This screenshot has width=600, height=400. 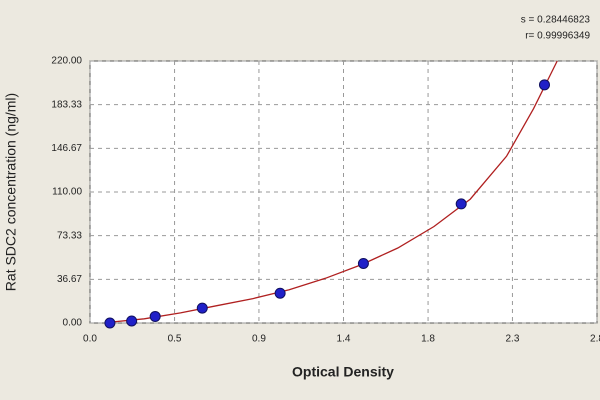 I want to click on y-tick-label: 73.33, so click(x=69, y=235).